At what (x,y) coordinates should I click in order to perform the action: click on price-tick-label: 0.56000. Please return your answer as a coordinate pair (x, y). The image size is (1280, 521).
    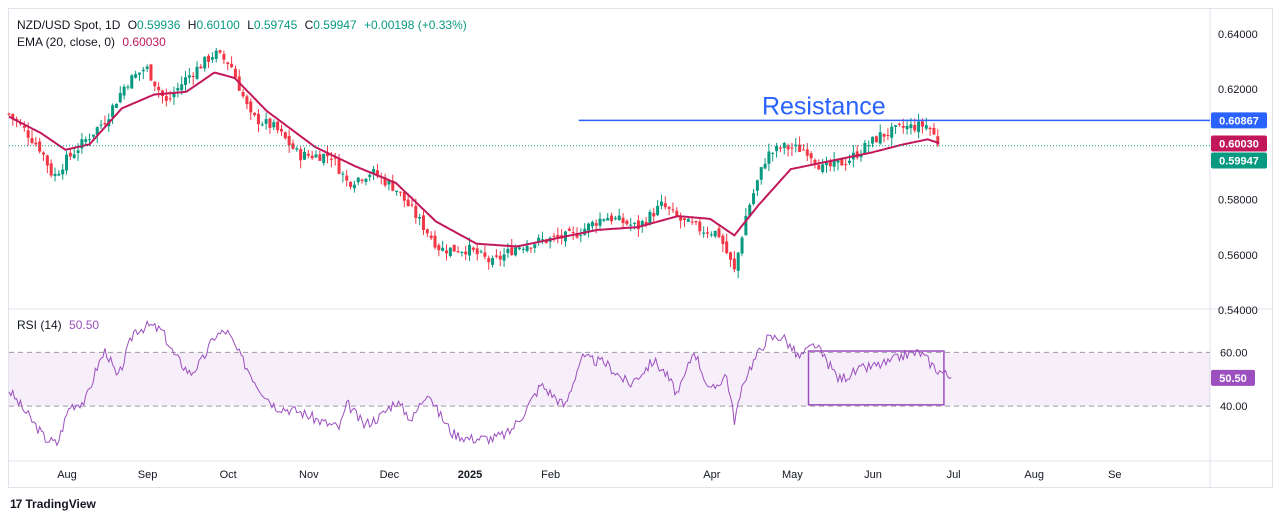
    Looking at the image, I should click on (1238, 256).